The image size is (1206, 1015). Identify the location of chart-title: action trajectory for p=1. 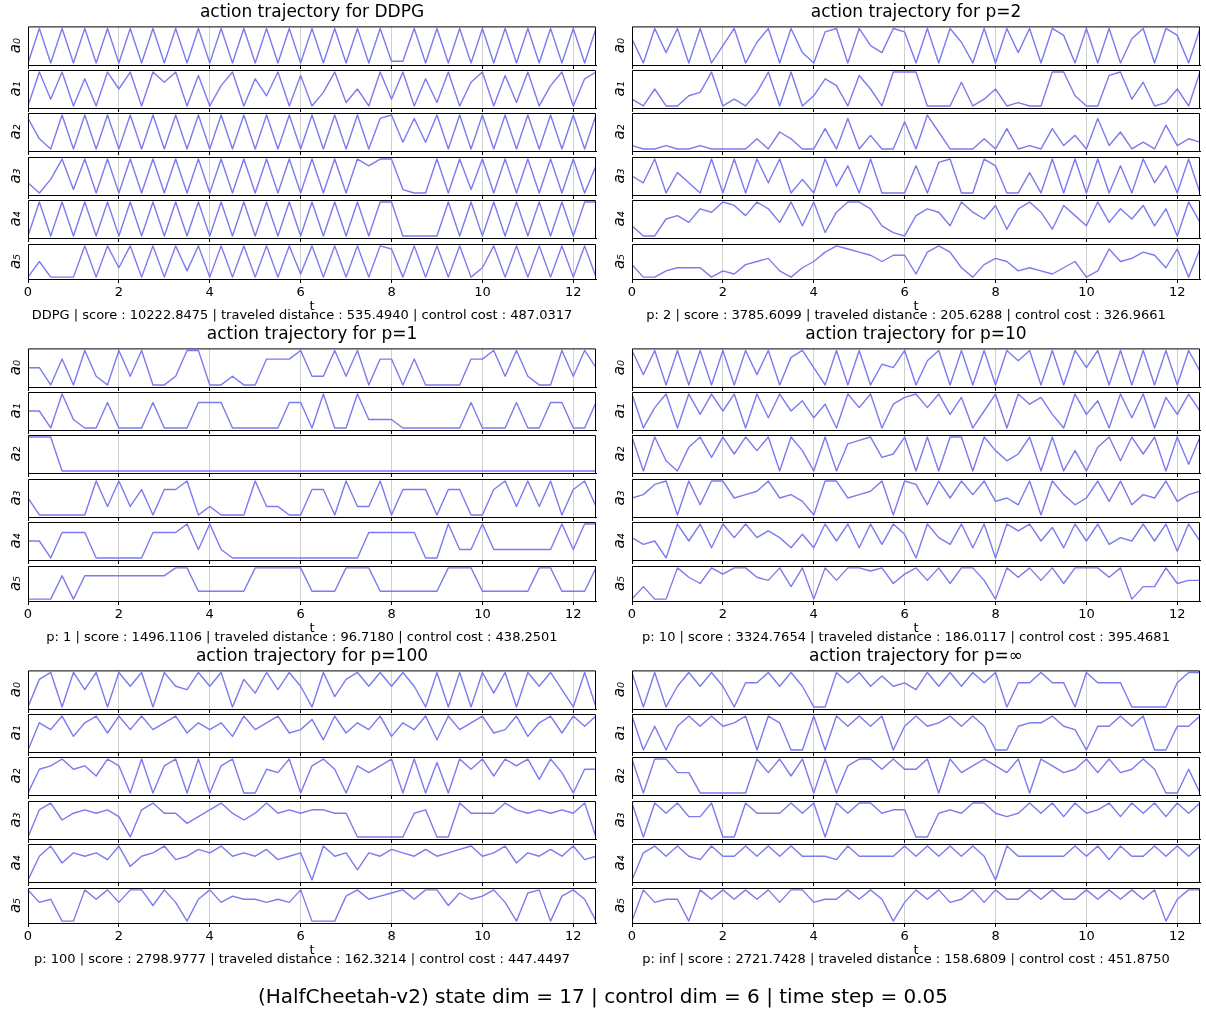
(312, 332).